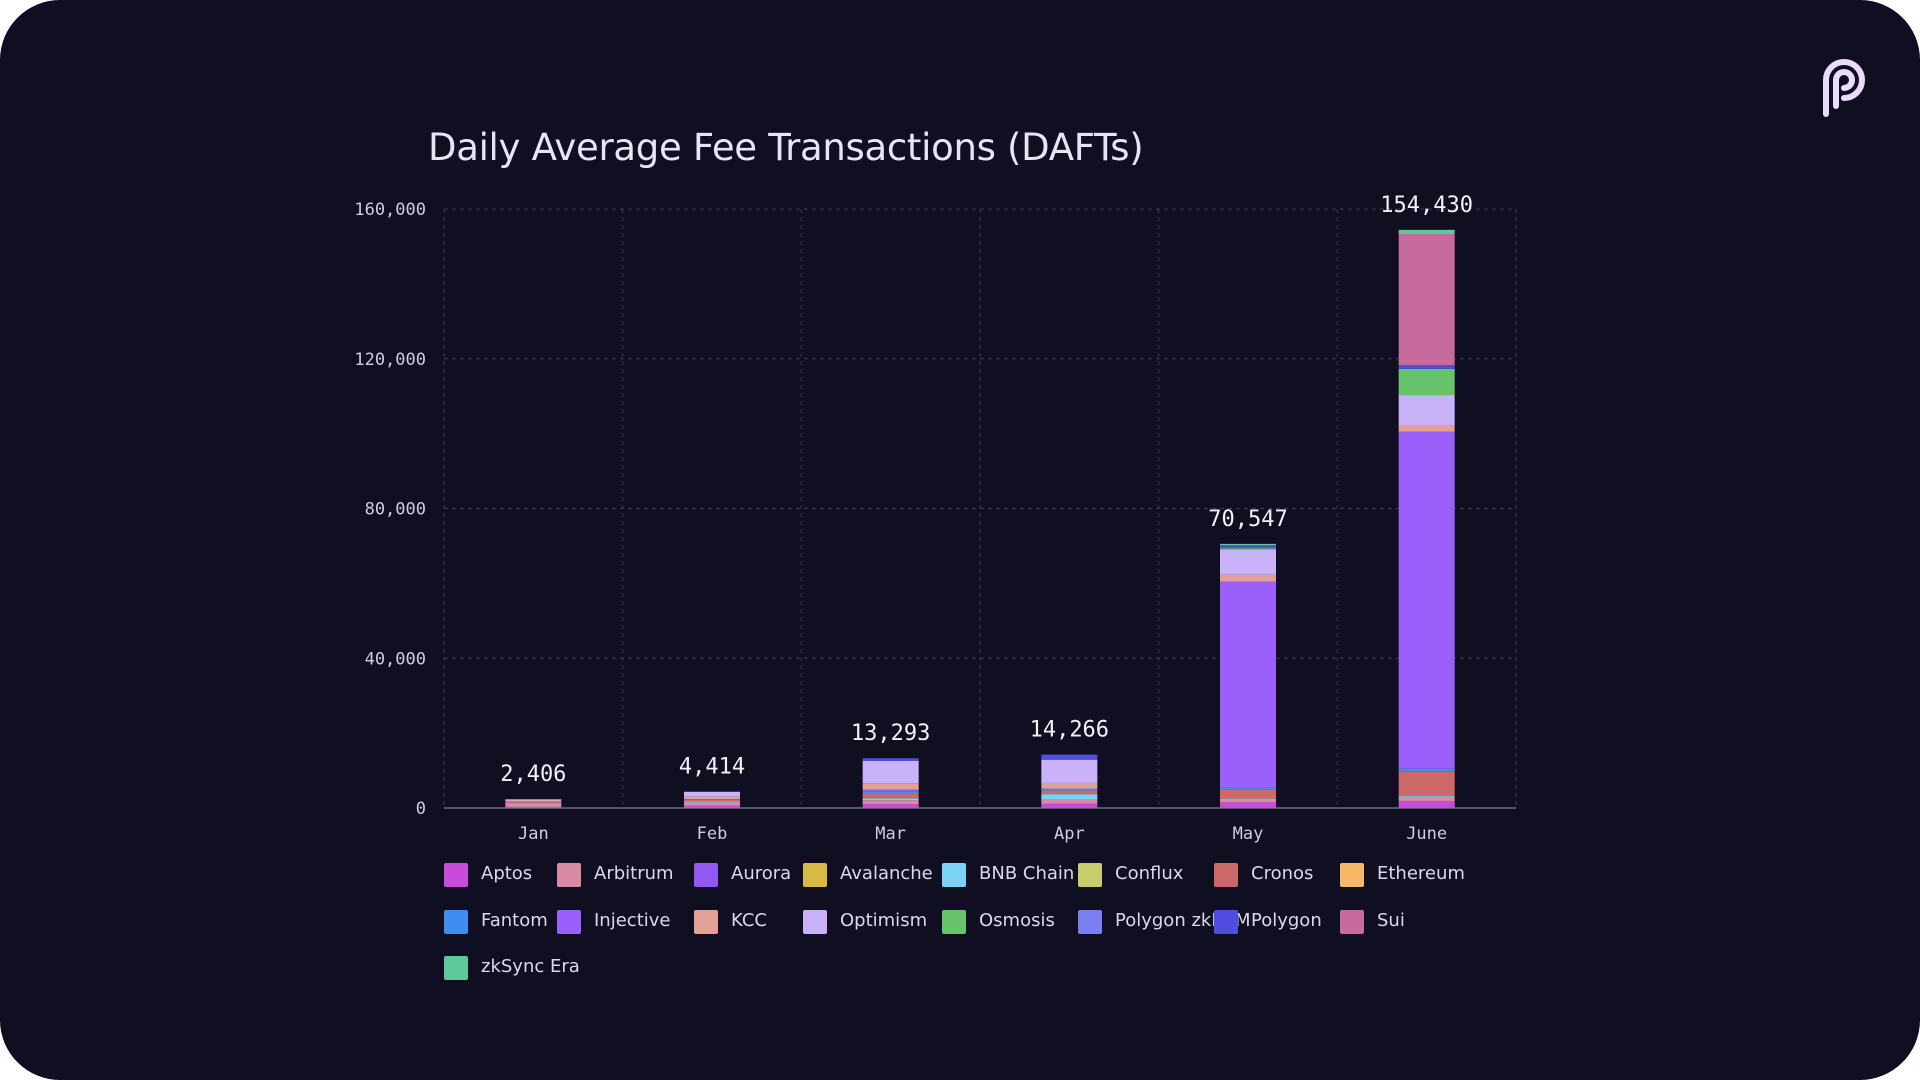  I want to click on bar-segment-aptos-may, so click(1248, 805).